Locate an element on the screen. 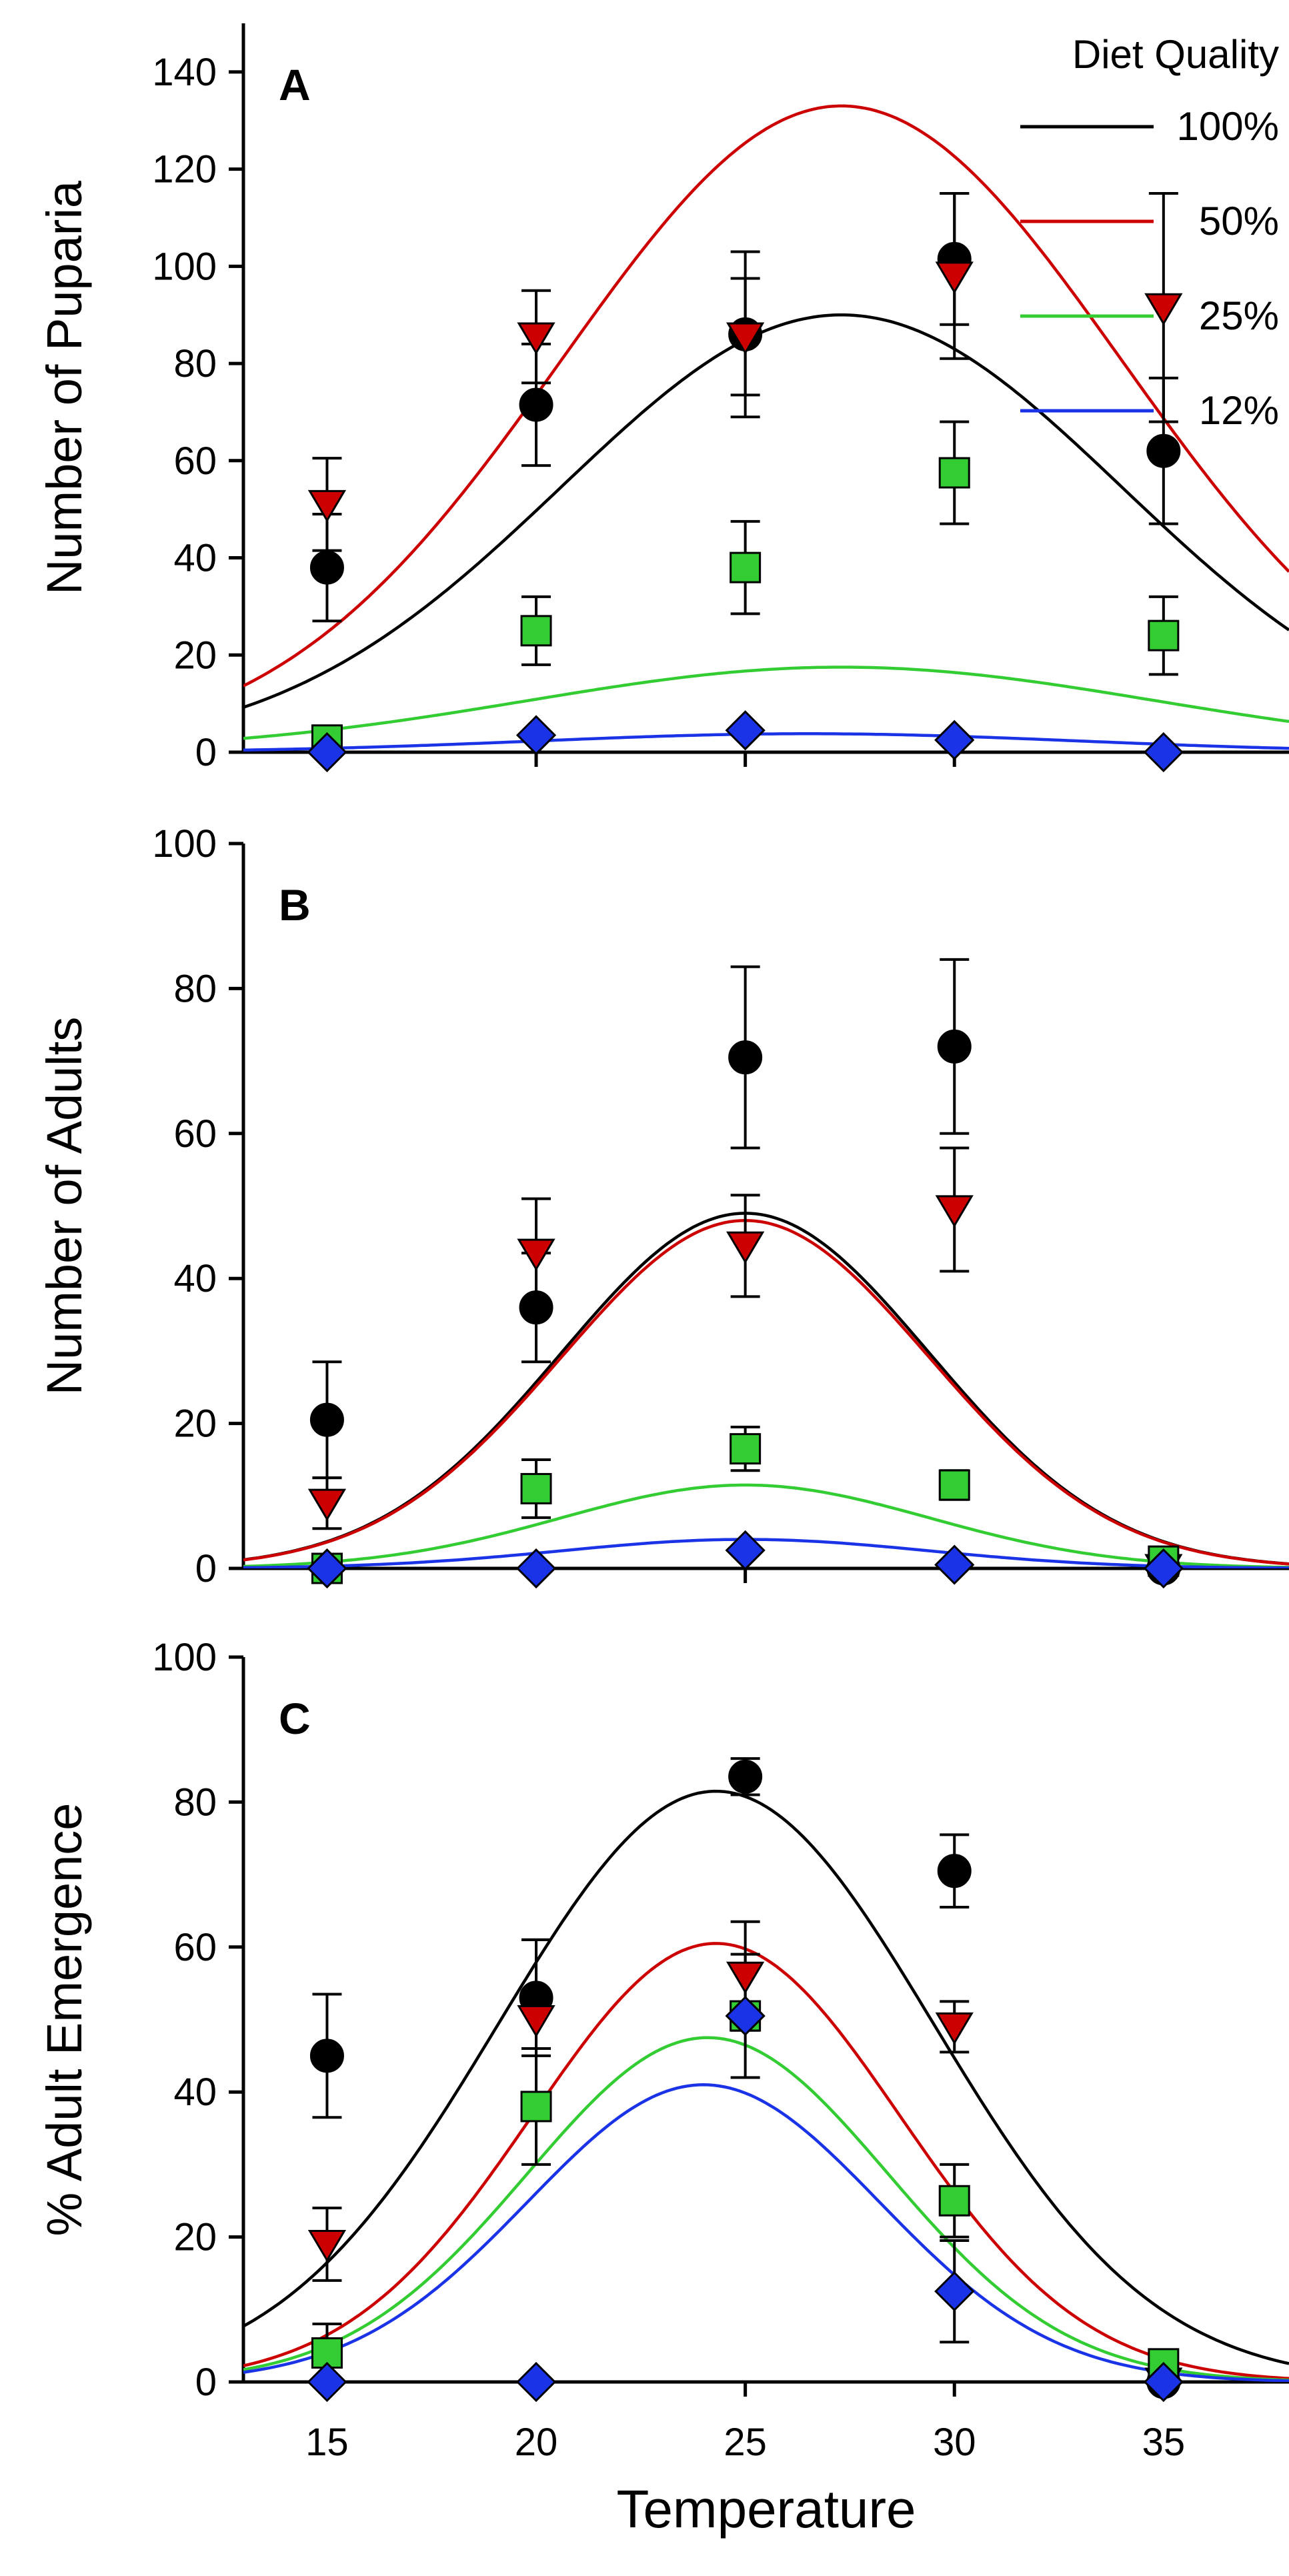 The width and height of the screenshot is (1289, 2576). x-tick-label: 20 is located at coordinates (536, 2442).